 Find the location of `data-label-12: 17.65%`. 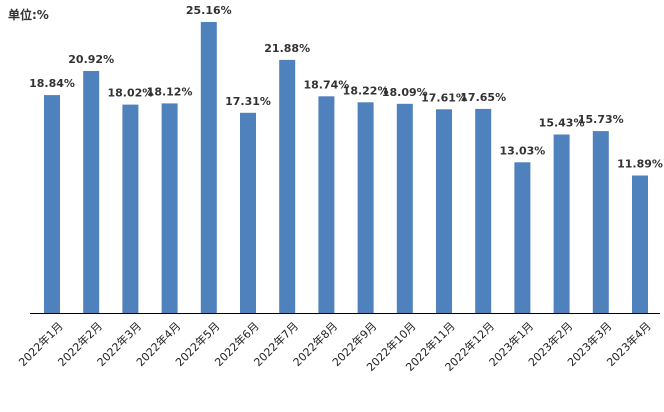

data-label-12: 17.65% is located at coordinates (483, 97).